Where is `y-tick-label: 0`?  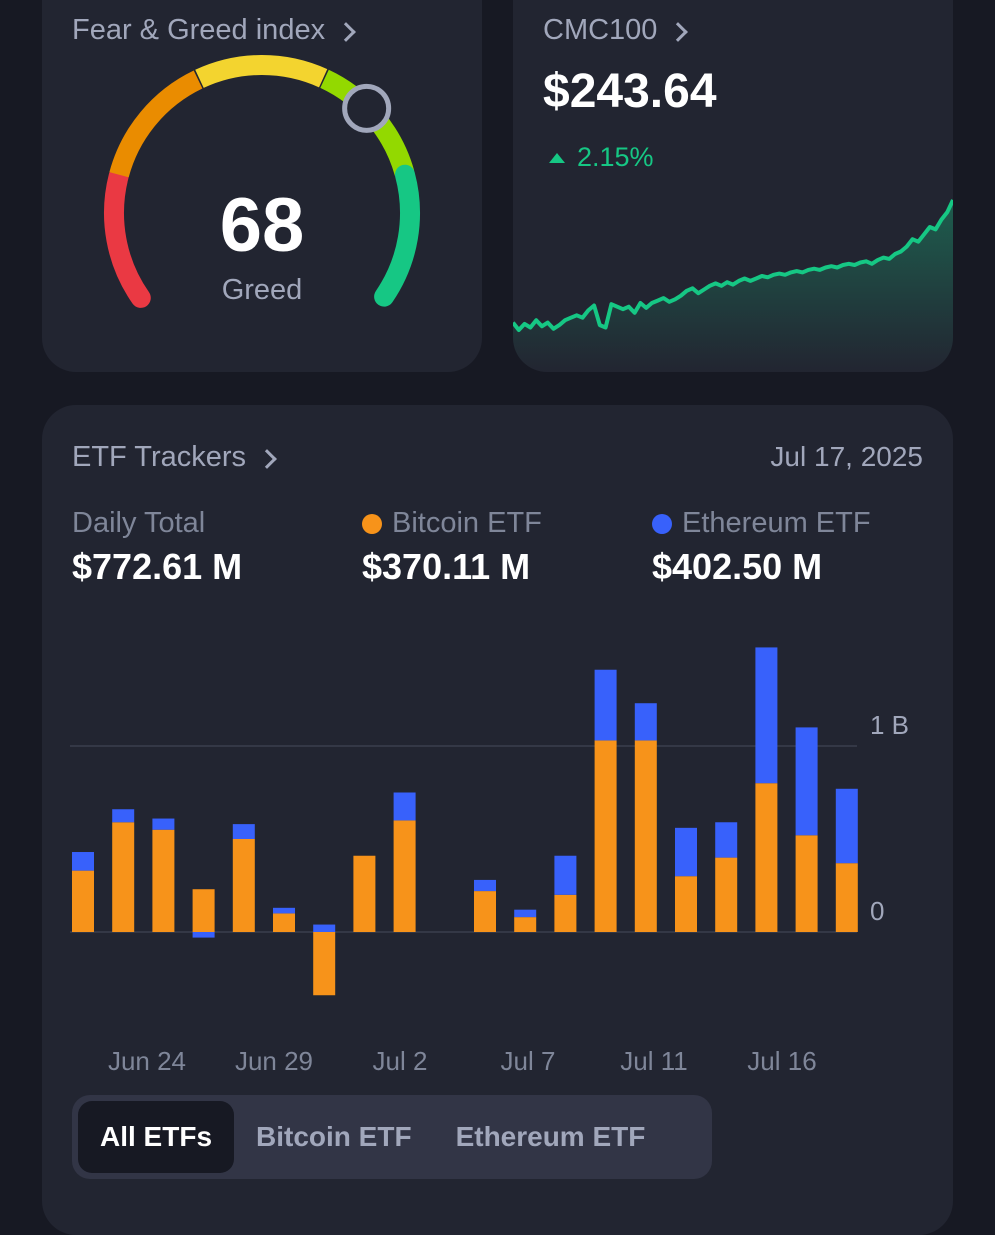 y-tick-label: 0 is located at coordinates (877, 911).